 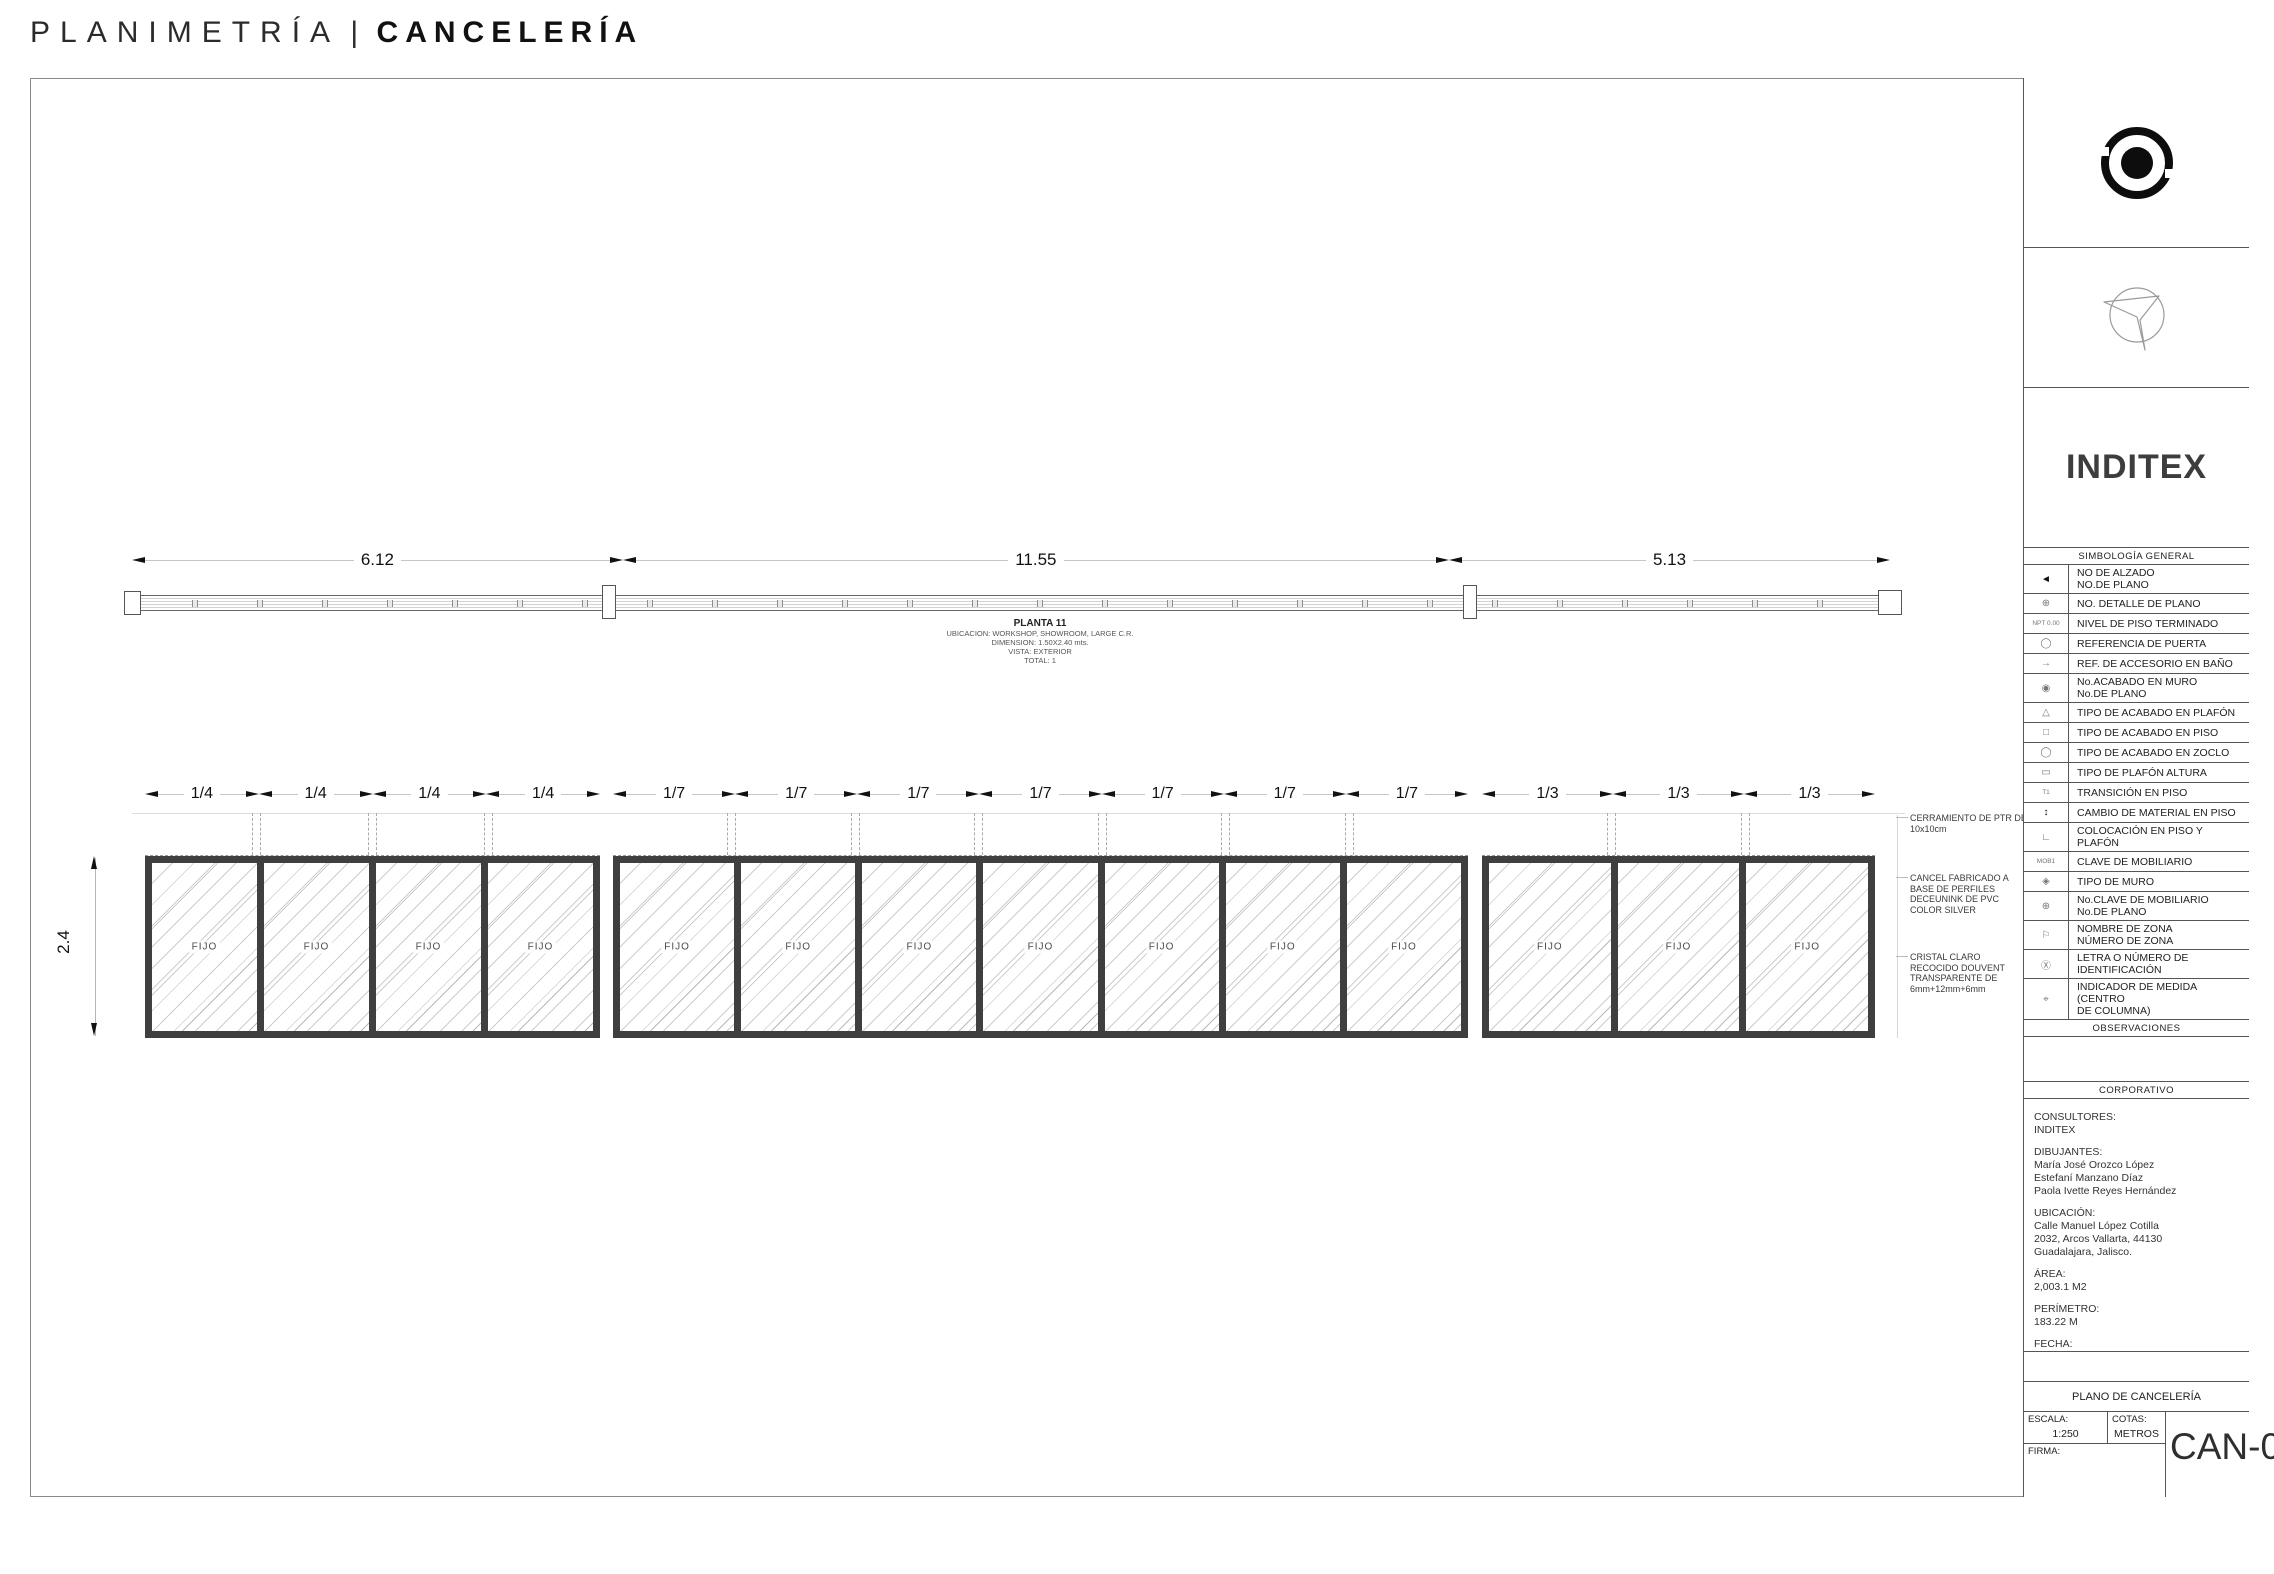 What do you see at coordinates (1040, 623) in the screenshot?
I see `plan-caption-title: PLANTA 11` at bounding box center [1040, 623].